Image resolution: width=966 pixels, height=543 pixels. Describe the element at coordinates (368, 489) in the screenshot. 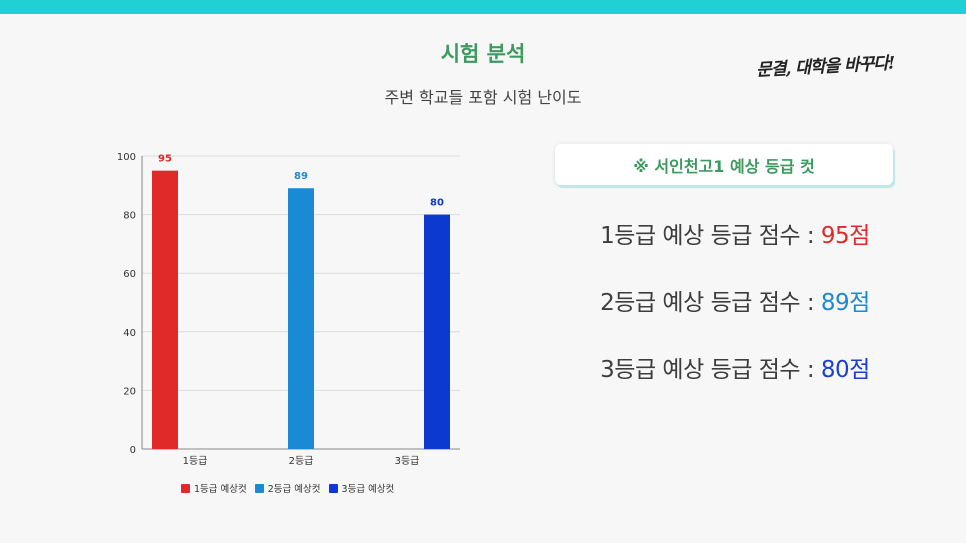

I see `legend-label: 3등급 예상컷` at that location.